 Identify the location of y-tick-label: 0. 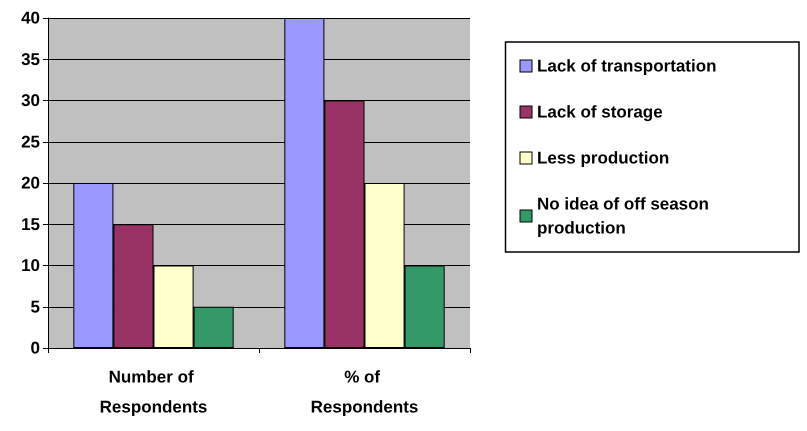
(35, 348).